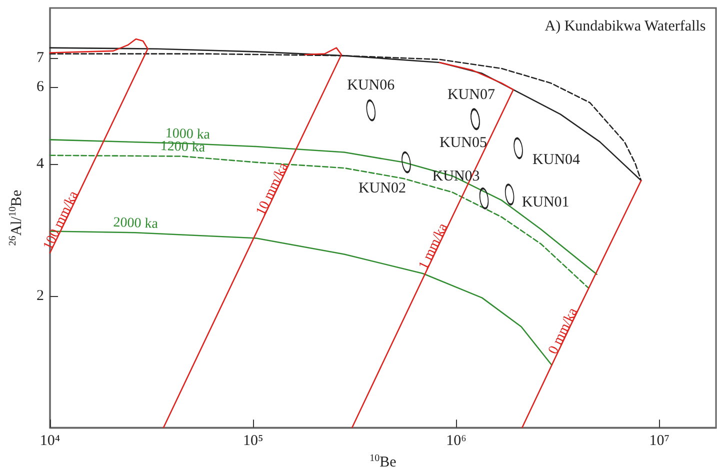 The image size is (717, 475). I want to click on text: A) Kundabikwa Waterfalls, so click(625, 26).